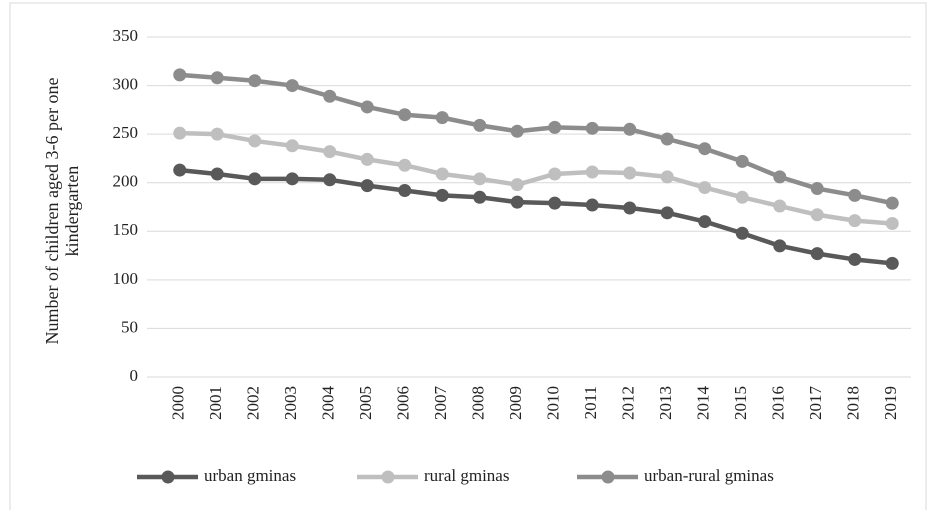 The image size is (928, 510). Describe the element at coordinates (403, 403) in the screenshot. I see `x-tick-label: 2006` at that location.